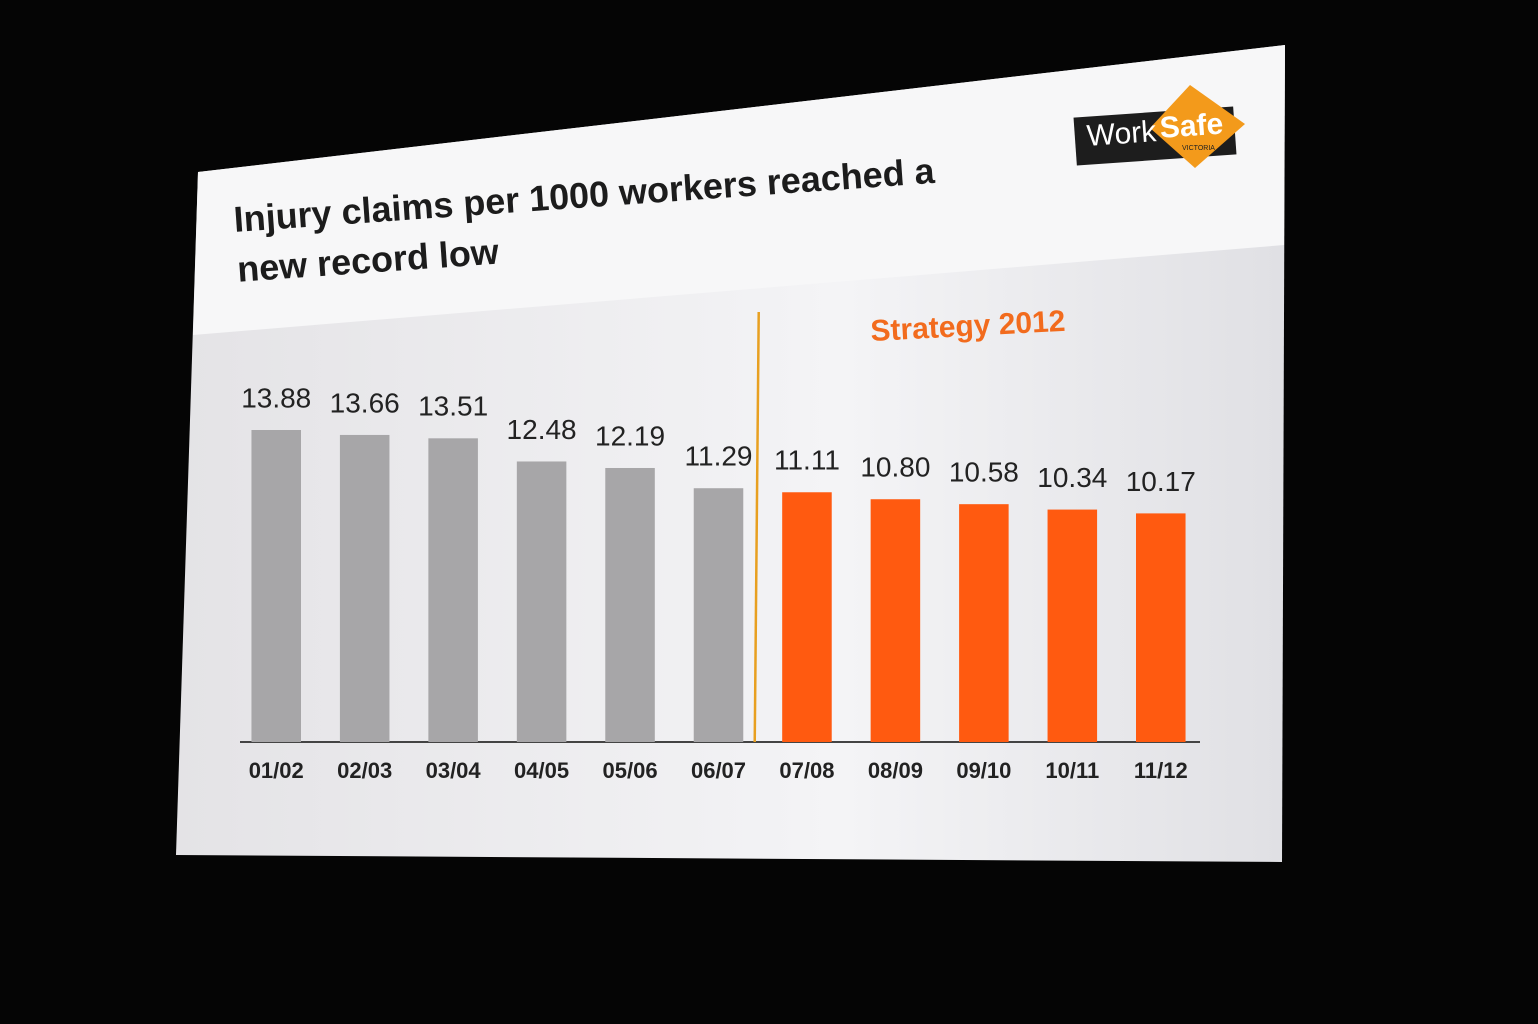  Describe the element at coordinates (630, 770) in the screenshot. I see `x-tick-label: 05/06` at that location.